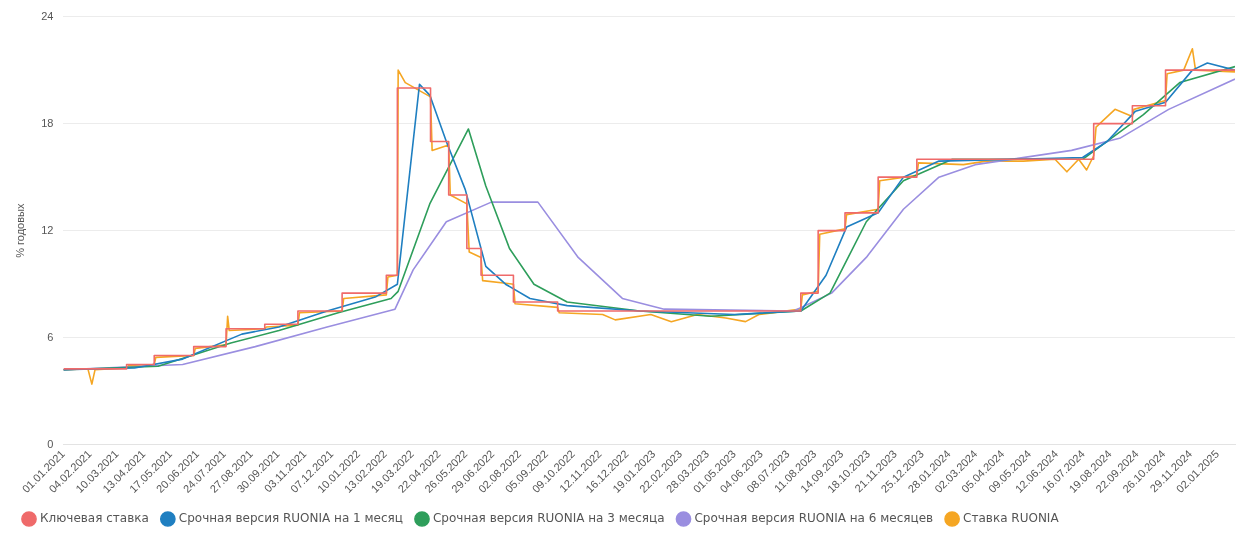 The image size is (1241, 535). Describe the element at coordinates (290, 518) in the screenshot. I see `legend-label: Срочная версия RUONIA на 1 месяц` at that location.